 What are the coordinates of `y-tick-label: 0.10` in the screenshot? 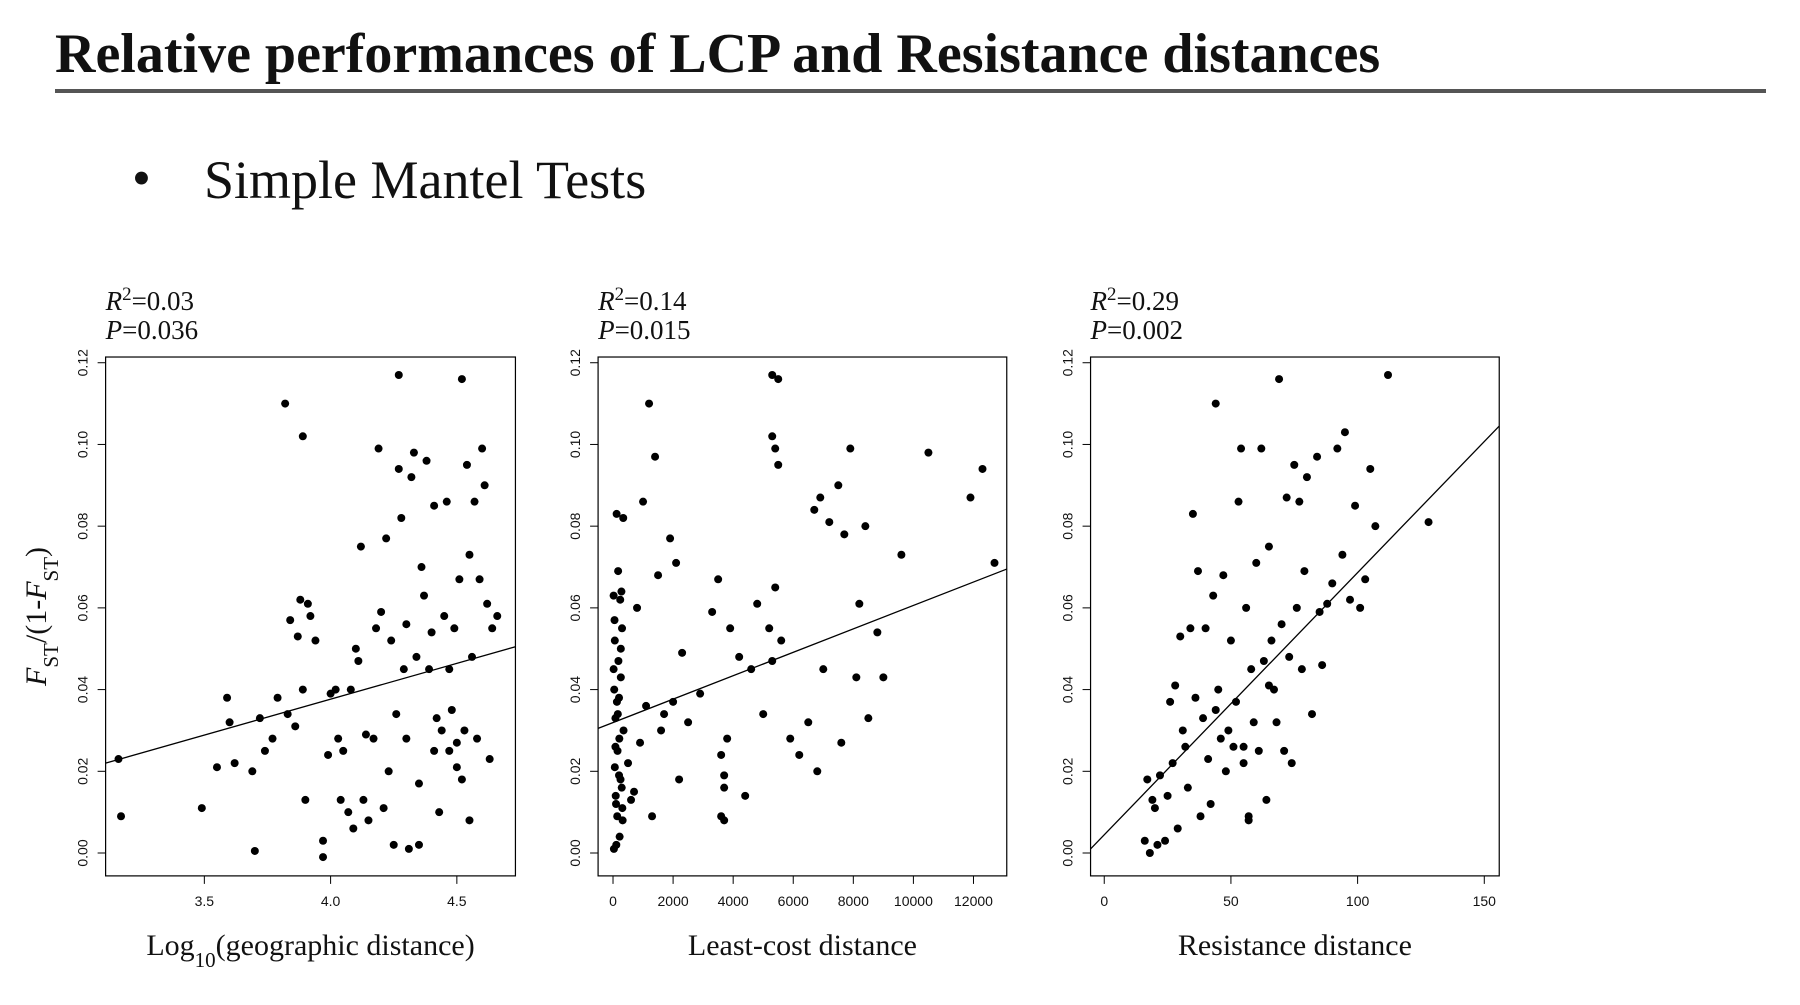 It's located at (83, 444).